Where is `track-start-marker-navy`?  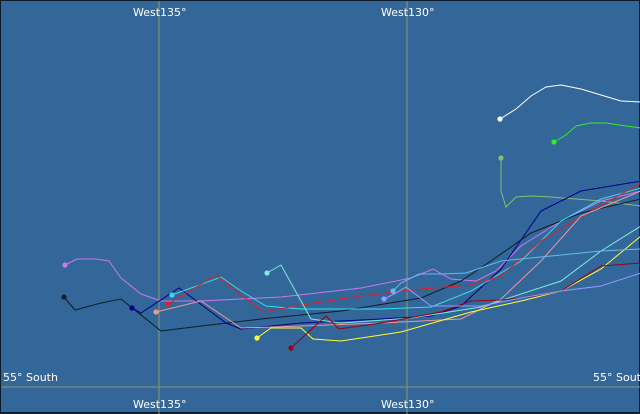 track-start-marker-navy is located at coordinates (132, 308).